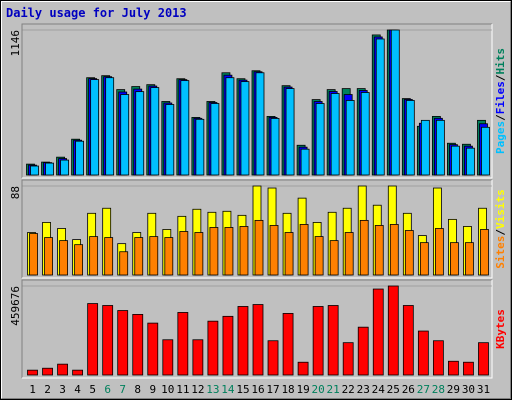 This screenshot has height=400, width=512. What do you see at coordinates (408, 389) in the screenshot?
I see `x-tick-label: 26` at bounding box center [408, 389].